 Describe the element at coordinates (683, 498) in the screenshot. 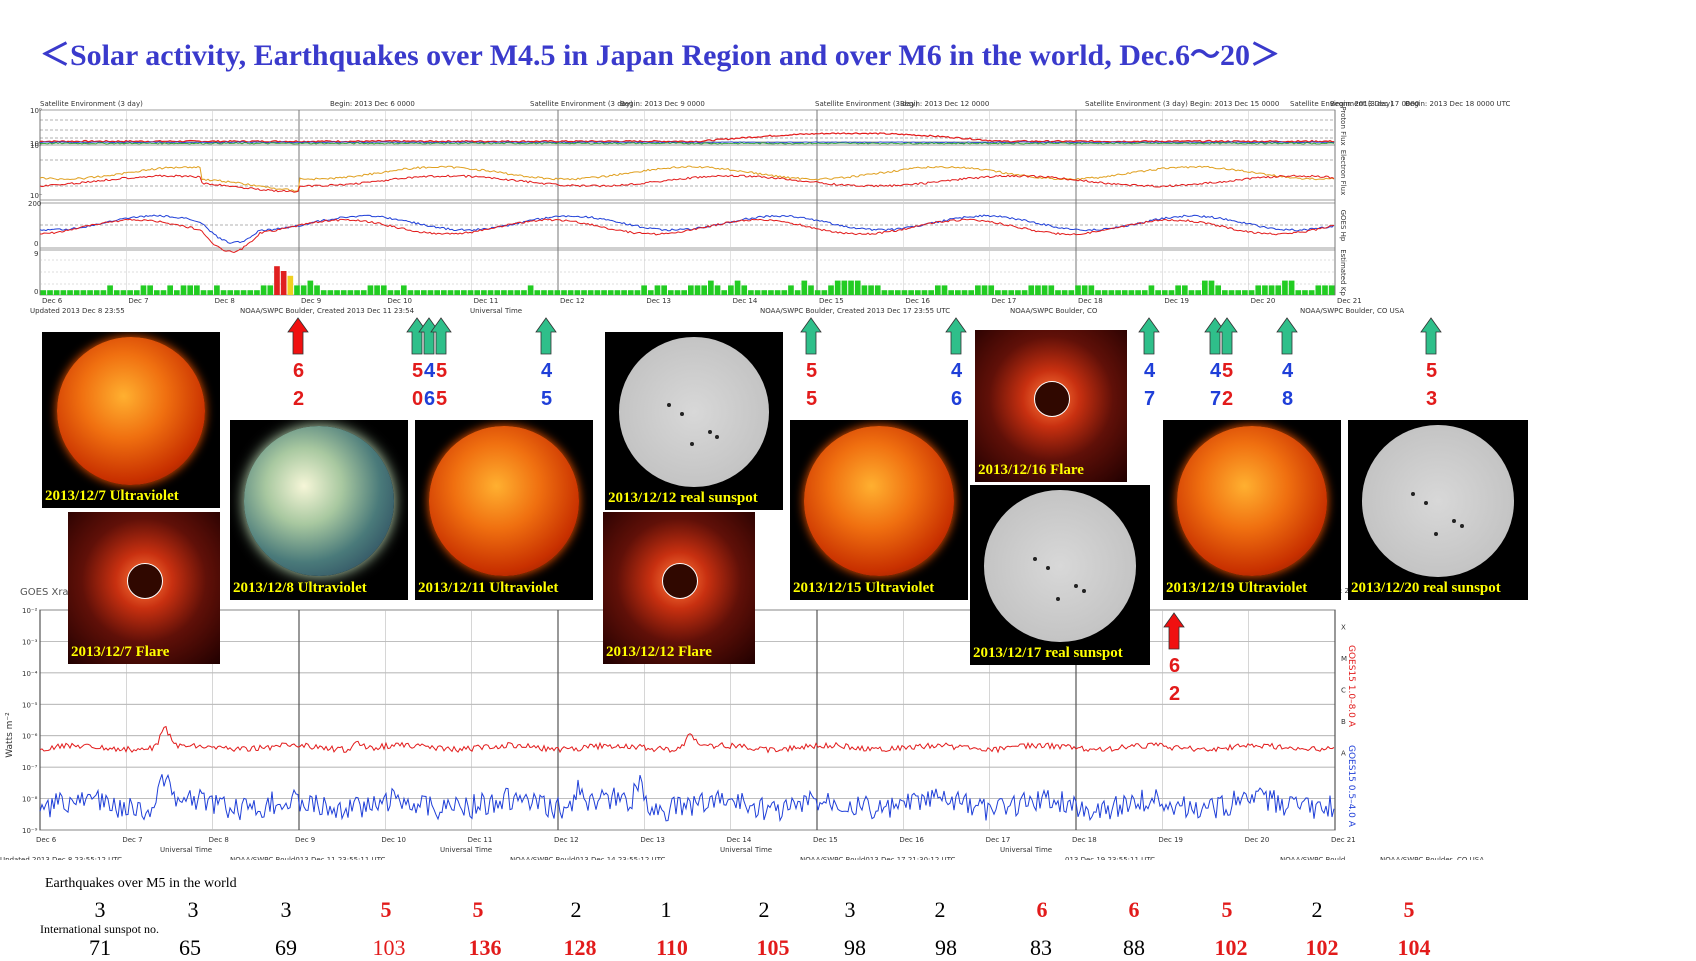

I see `photo-caption: 2013/12/12 real sunspot` at that location.